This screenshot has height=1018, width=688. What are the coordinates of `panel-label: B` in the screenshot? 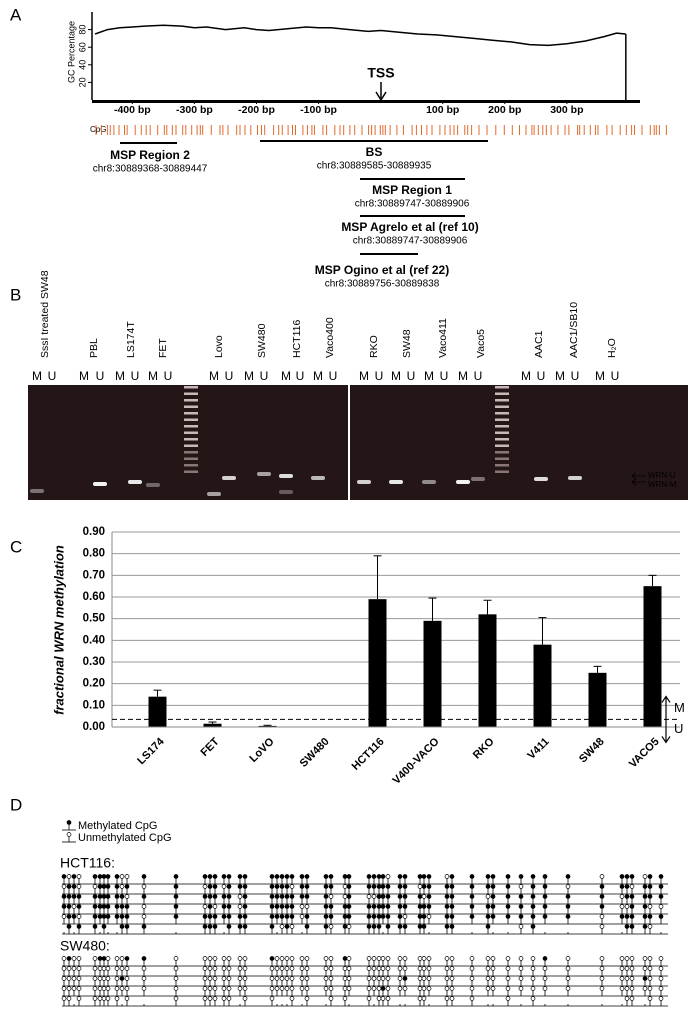 It's located at (15, 294).